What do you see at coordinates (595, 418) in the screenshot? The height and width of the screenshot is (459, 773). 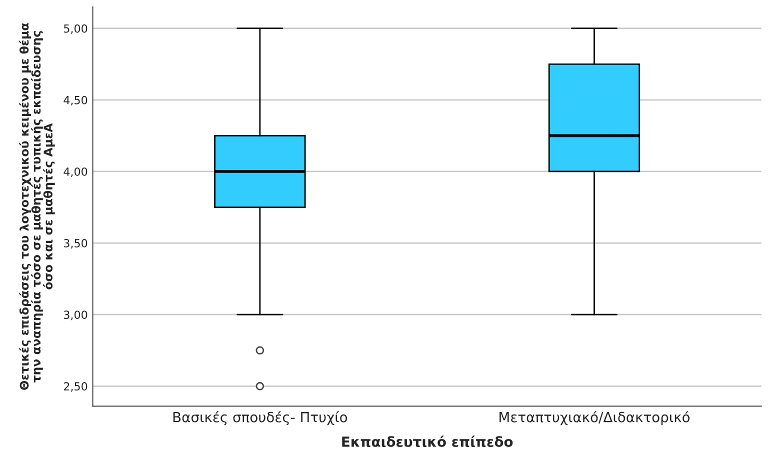 I see `x-tick-label: Μεταπτυχιακό/Διδακτορικό` at bounding box center [595, 418].